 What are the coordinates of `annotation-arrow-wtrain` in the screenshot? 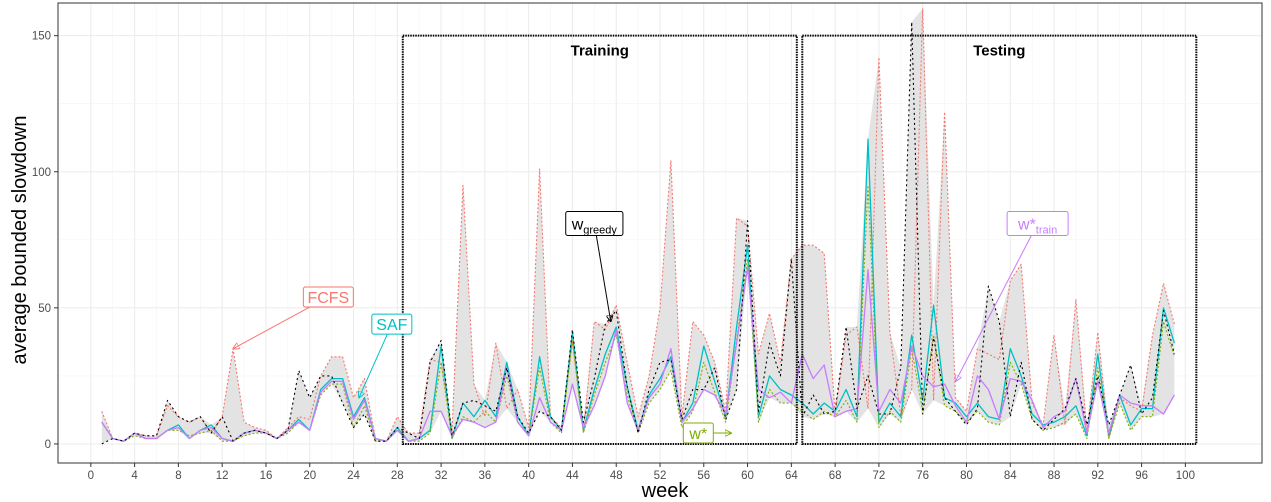 It's located at (994, 308).